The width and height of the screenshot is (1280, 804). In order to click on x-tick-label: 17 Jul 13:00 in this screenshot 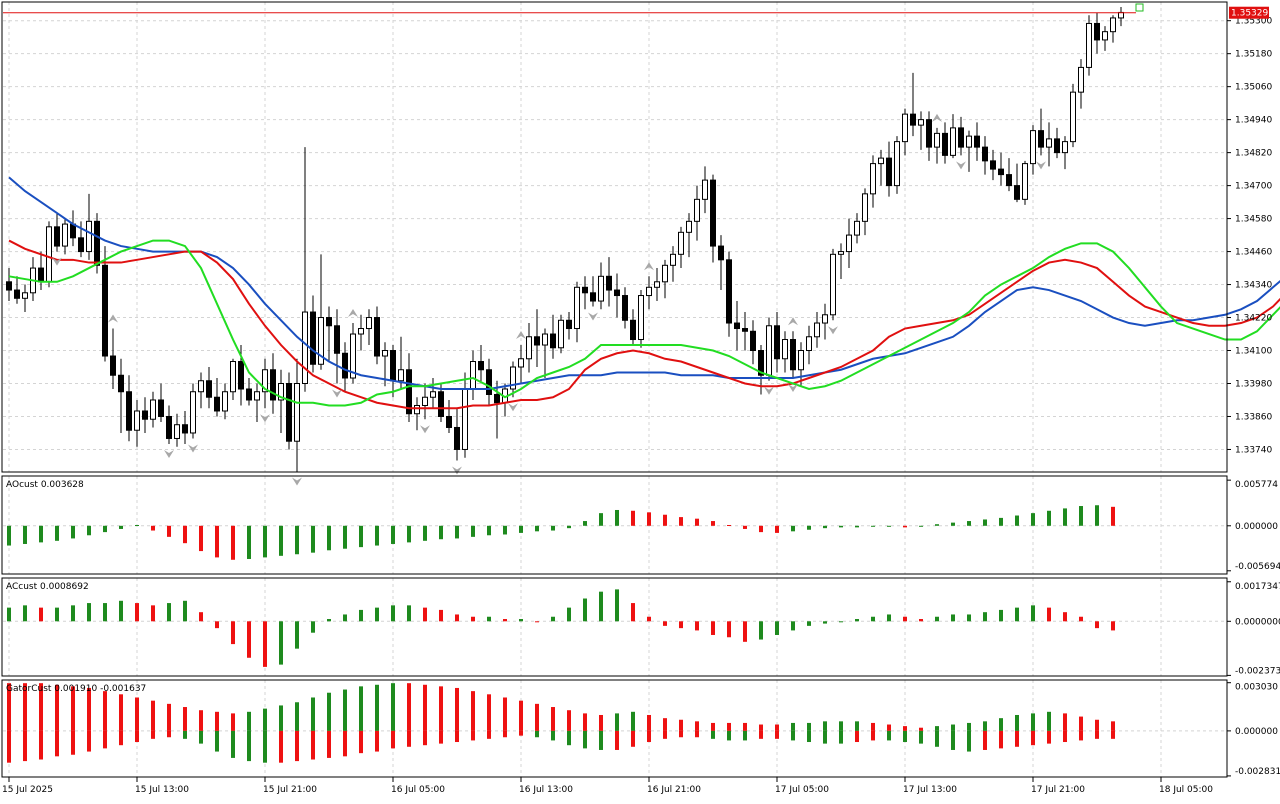, I will do `click(930, 790)`.